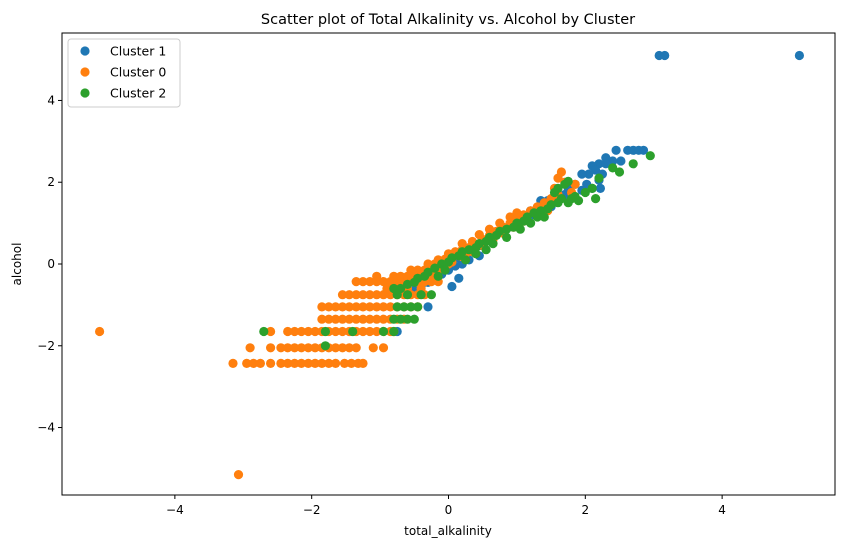  What do you see at coordinates (175, 510) in the screenshot?
I see `x-tick-label: −4` at bounding box center [175, 510].